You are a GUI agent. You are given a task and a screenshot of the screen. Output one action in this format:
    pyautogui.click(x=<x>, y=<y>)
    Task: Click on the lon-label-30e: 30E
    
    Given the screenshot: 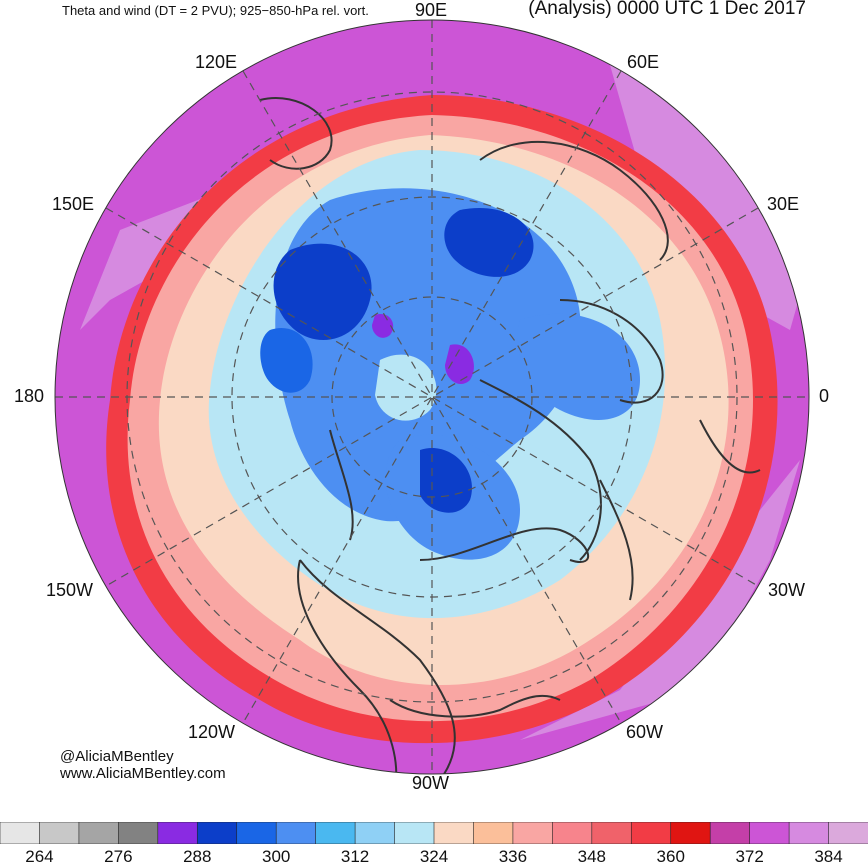 What is the action you would take?
    pyautogui.click(x=783, y=204)
    